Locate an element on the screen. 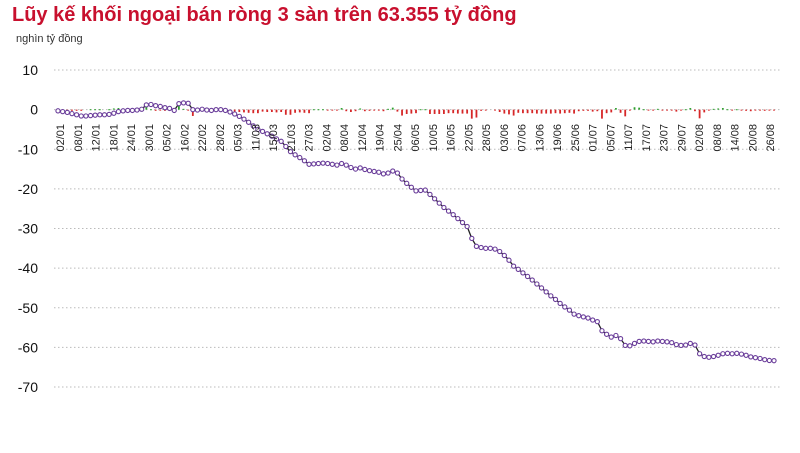  y-tick-label: -60 is located at coordinates (28, 347).